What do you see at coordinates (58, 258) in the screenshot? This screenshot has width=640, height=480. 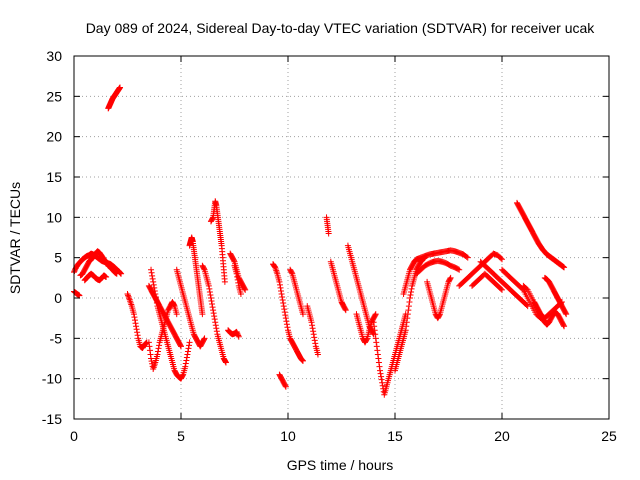 I see `y-tick-label: 5` at bounding box center [58, 258].